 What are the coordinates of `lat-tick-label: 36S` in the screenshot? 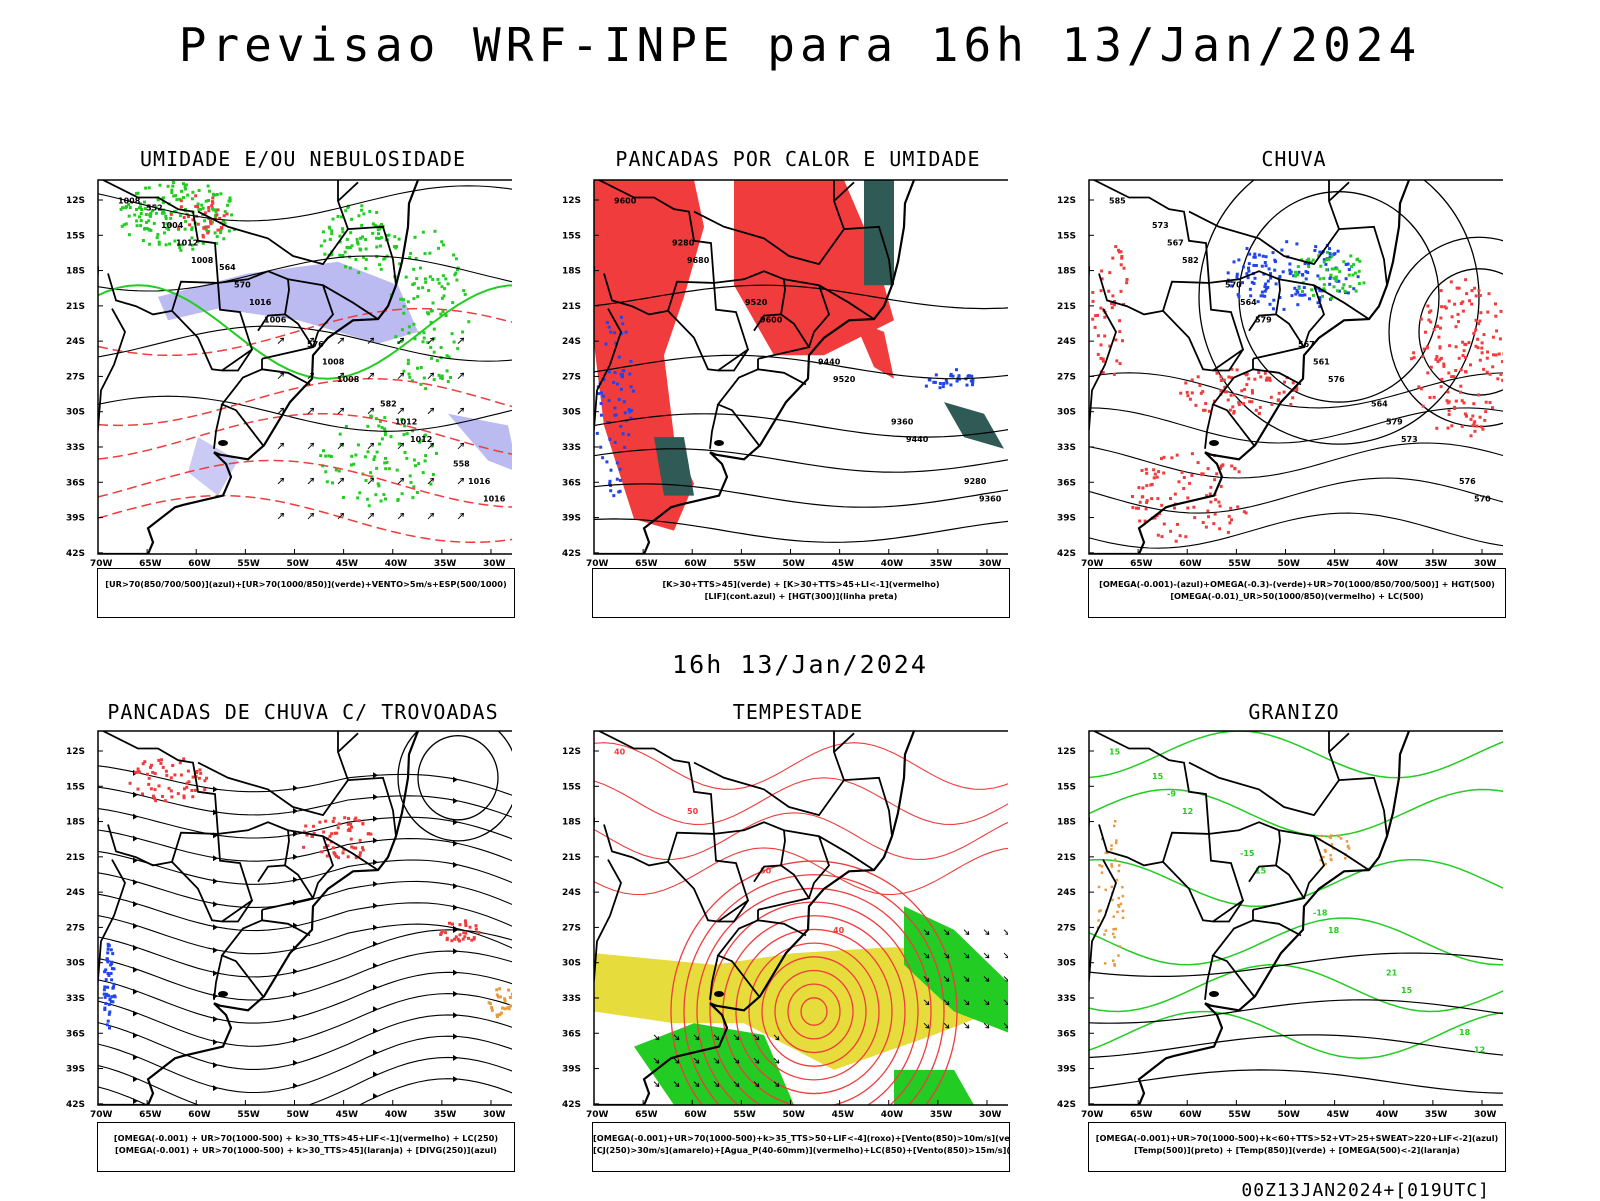 It's located at (571, 1034).